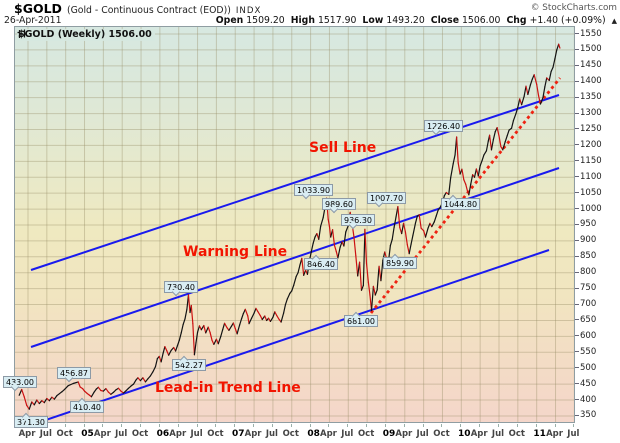 The width and height of the screenshot is (620, 443). I want to click on x-axis-year-label: 06, so click(163, 434).